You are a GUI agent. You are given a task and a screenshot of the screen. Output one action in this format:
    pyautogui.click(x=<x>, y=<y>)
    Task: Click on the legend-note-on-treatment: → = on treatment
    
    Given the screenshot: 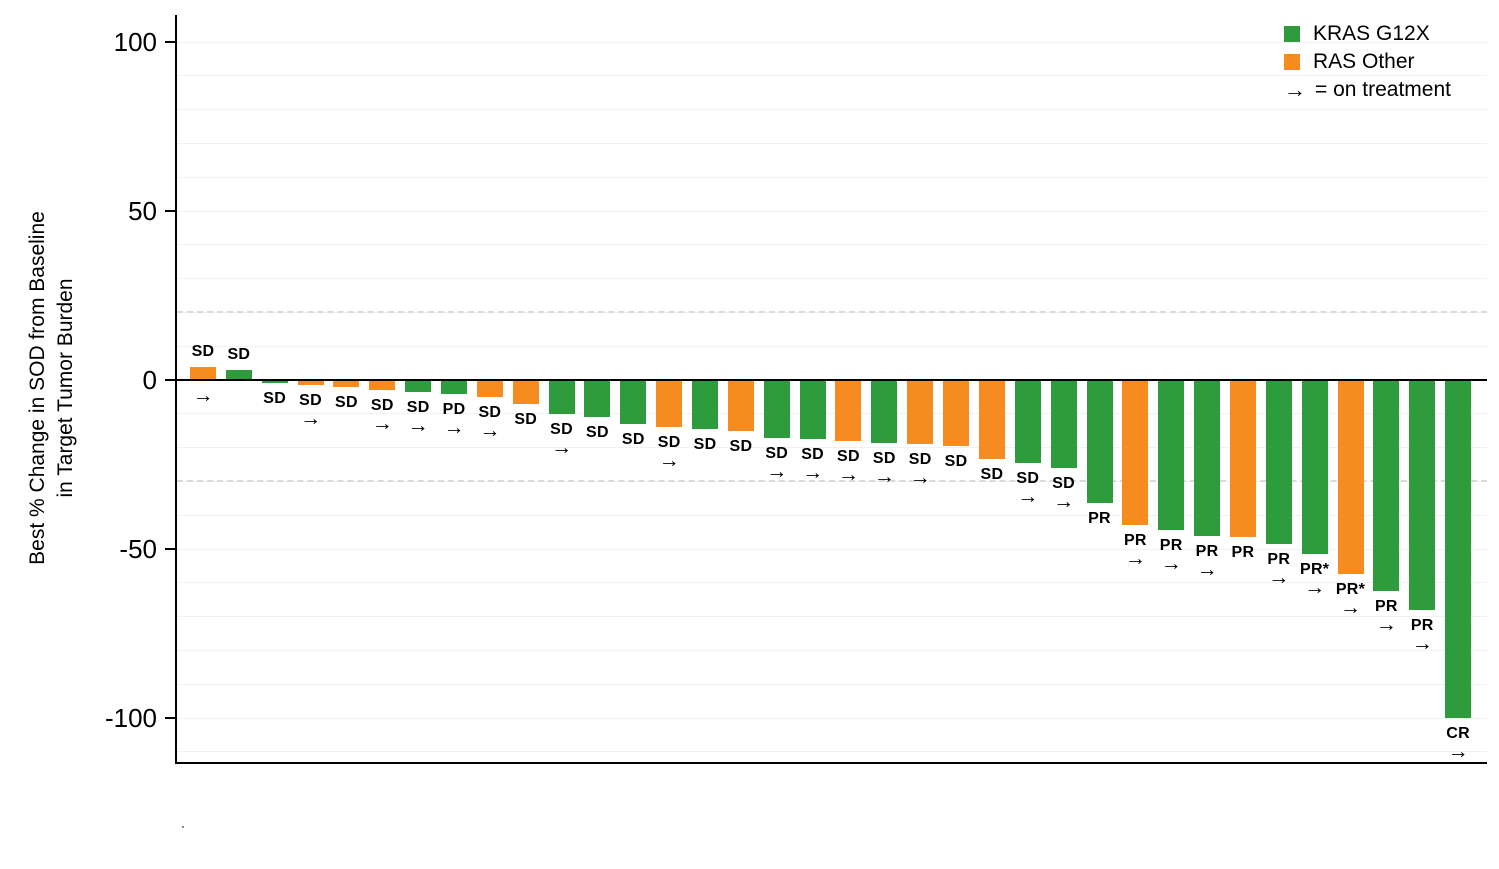 What is the action you would take?
    pyautogui.click(x=1367, y=90)
    